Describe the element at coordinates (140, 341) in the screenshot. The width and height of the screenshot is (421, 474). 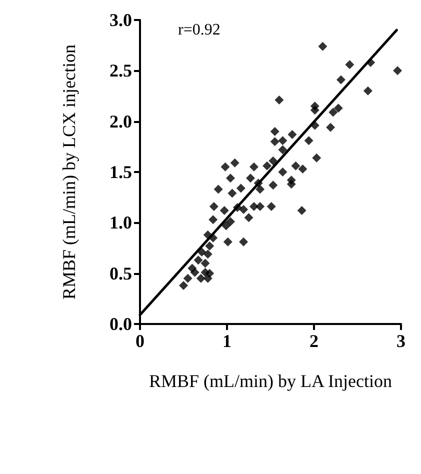
I see `x-tick-label: 0` at that location.